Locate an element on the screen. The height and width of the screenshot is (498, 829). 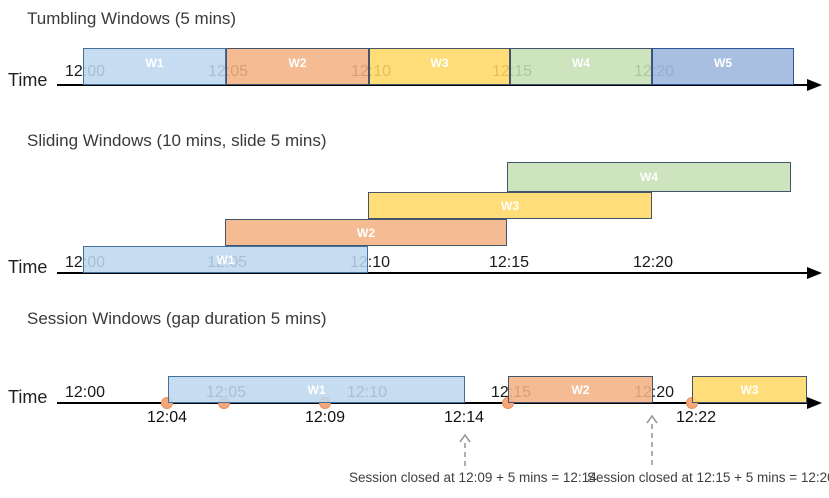
event-time-label-1204: 12:04 is located at coordinates (167, 417).